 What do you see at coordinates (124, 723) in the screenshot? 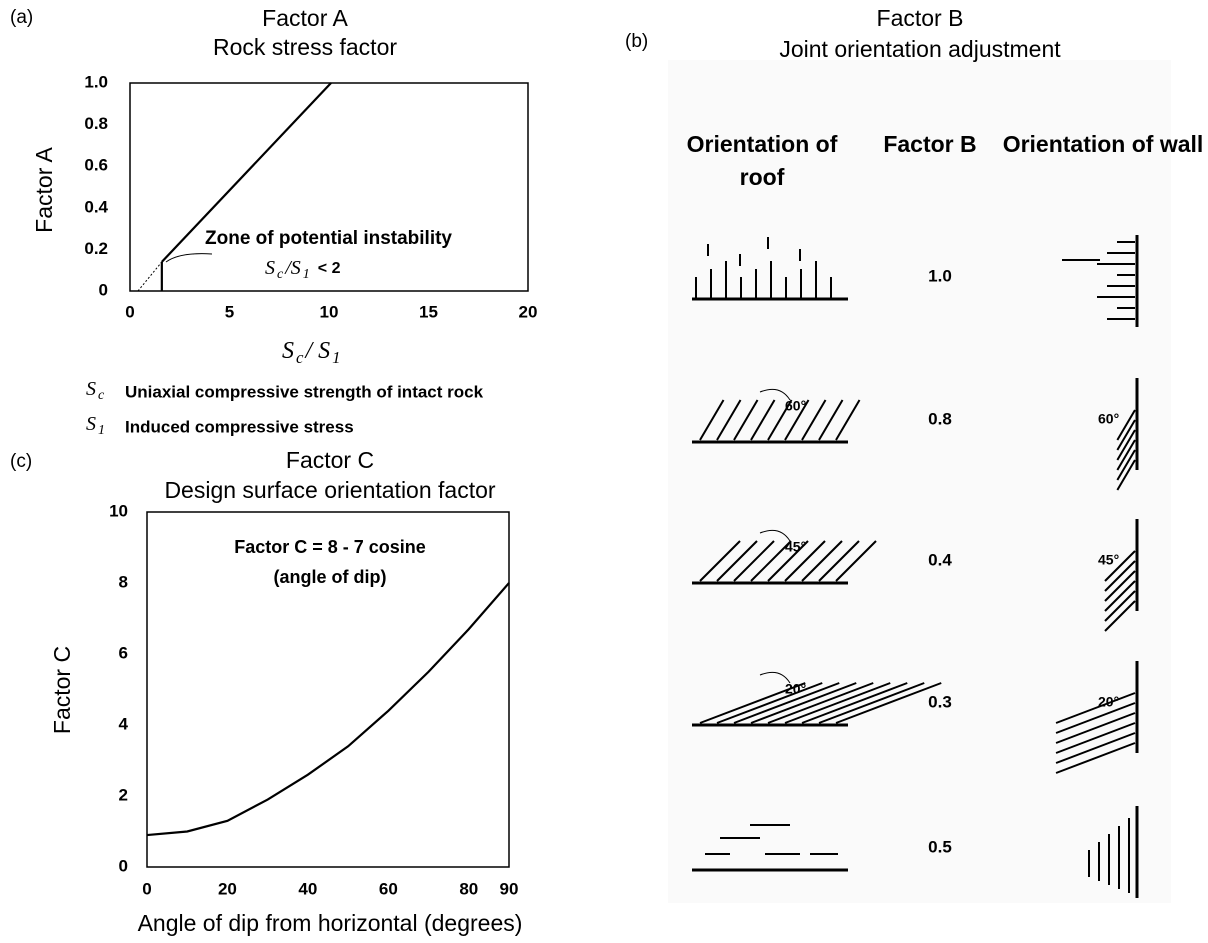
I see `y-tick-label: 4` at bounding box center [124, 723].